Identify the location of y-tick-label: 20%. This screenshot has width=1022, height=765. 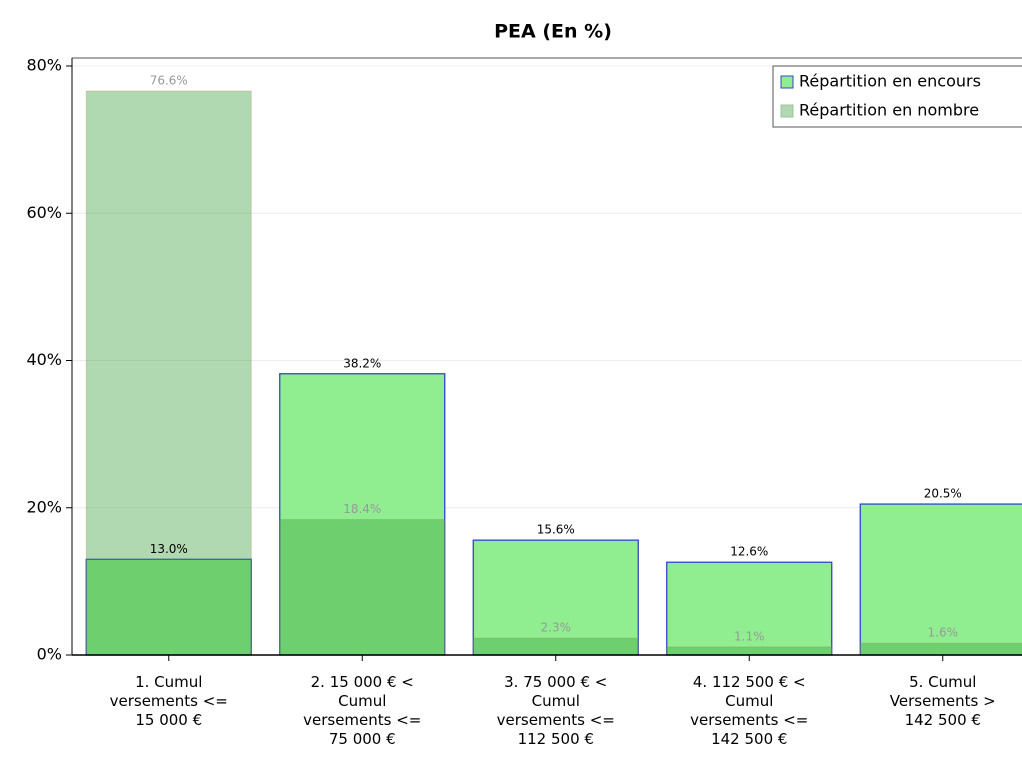
(44, 506).